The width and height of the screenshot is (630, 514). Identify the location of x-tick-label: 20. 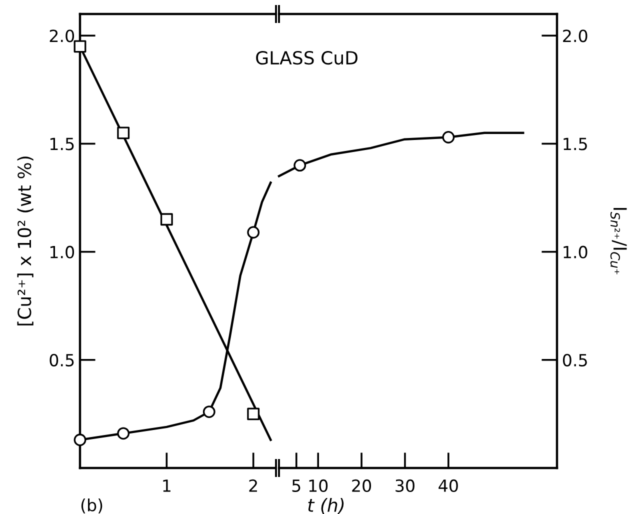
(362, 485).